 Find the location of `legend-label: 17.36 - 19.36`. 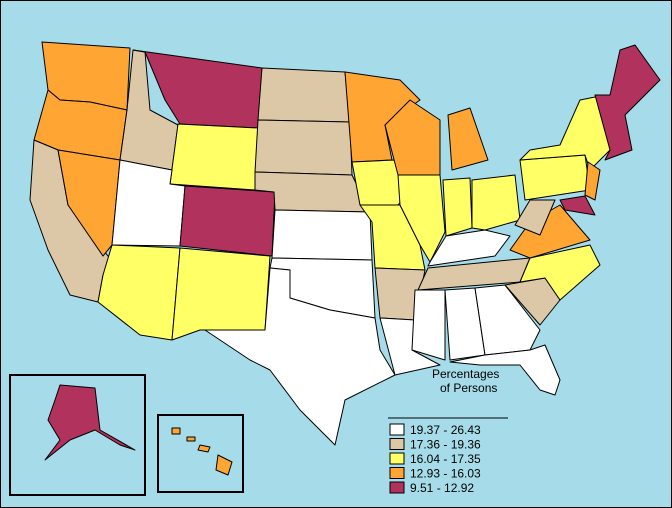

legend-label: 17.36 - 19.36 is located at coordinates (445, 445).